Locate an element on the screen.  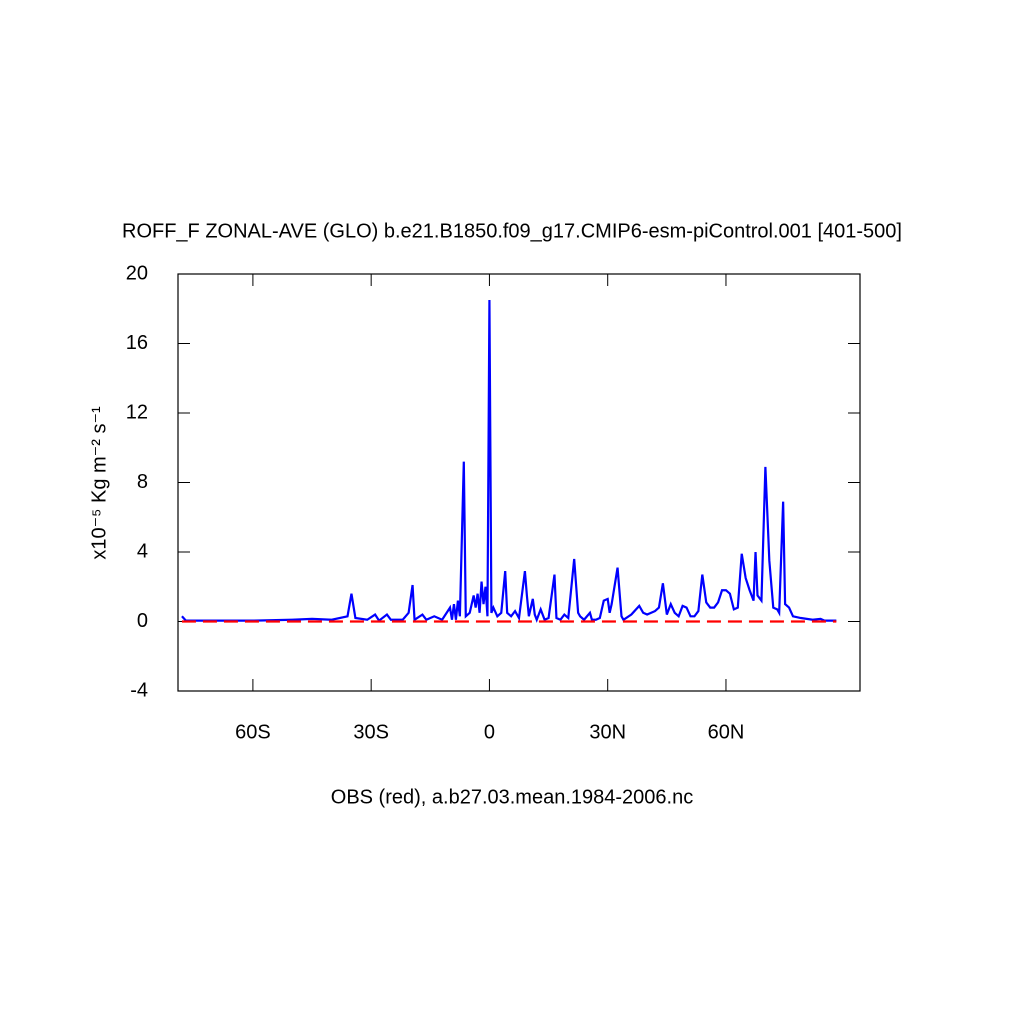
x-tick-label: 60S is located at coordinates (253, 732).